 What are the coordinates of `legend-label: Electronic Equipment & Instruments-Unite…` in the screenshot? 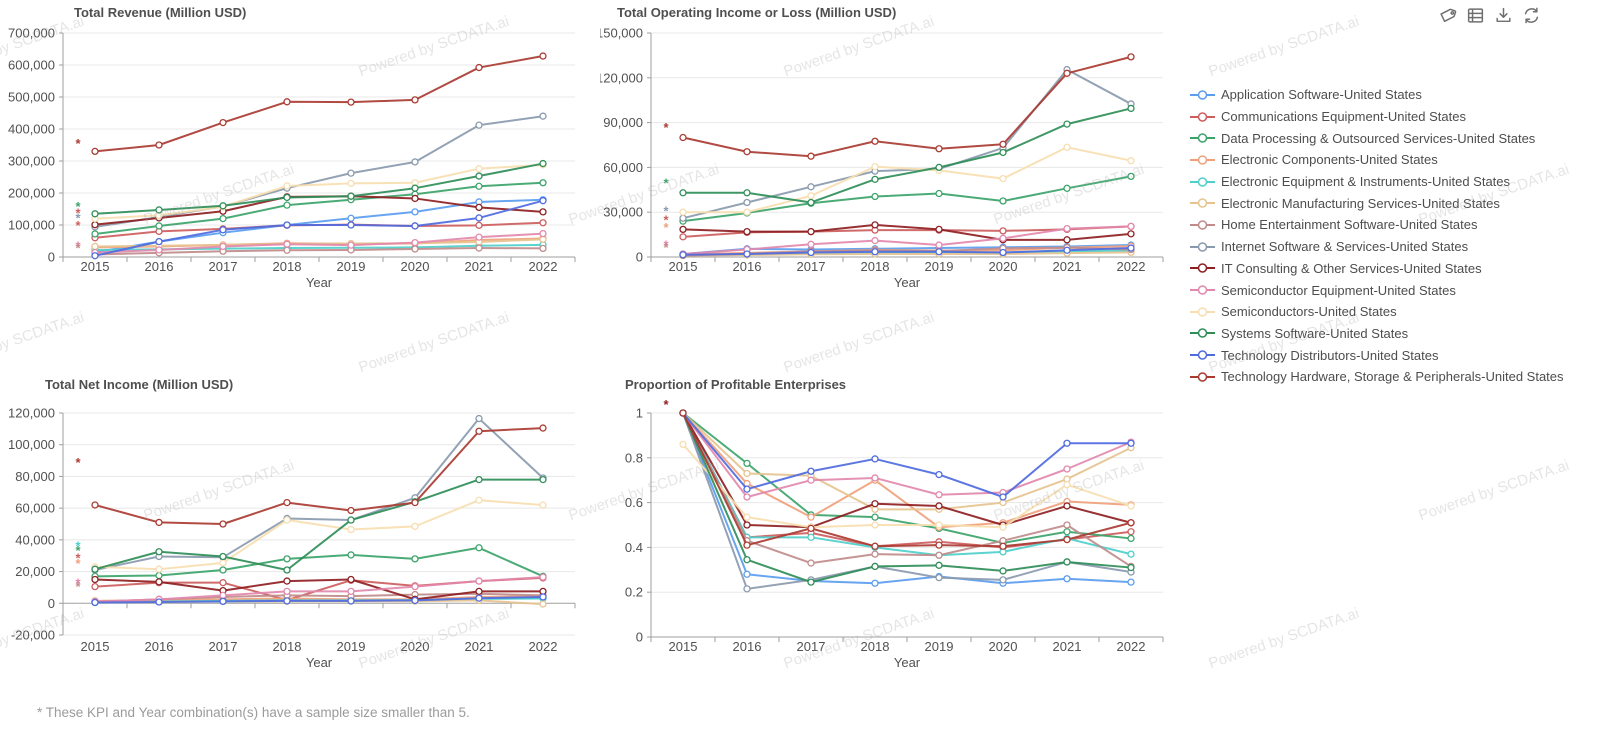 It's located at (1366, 182).